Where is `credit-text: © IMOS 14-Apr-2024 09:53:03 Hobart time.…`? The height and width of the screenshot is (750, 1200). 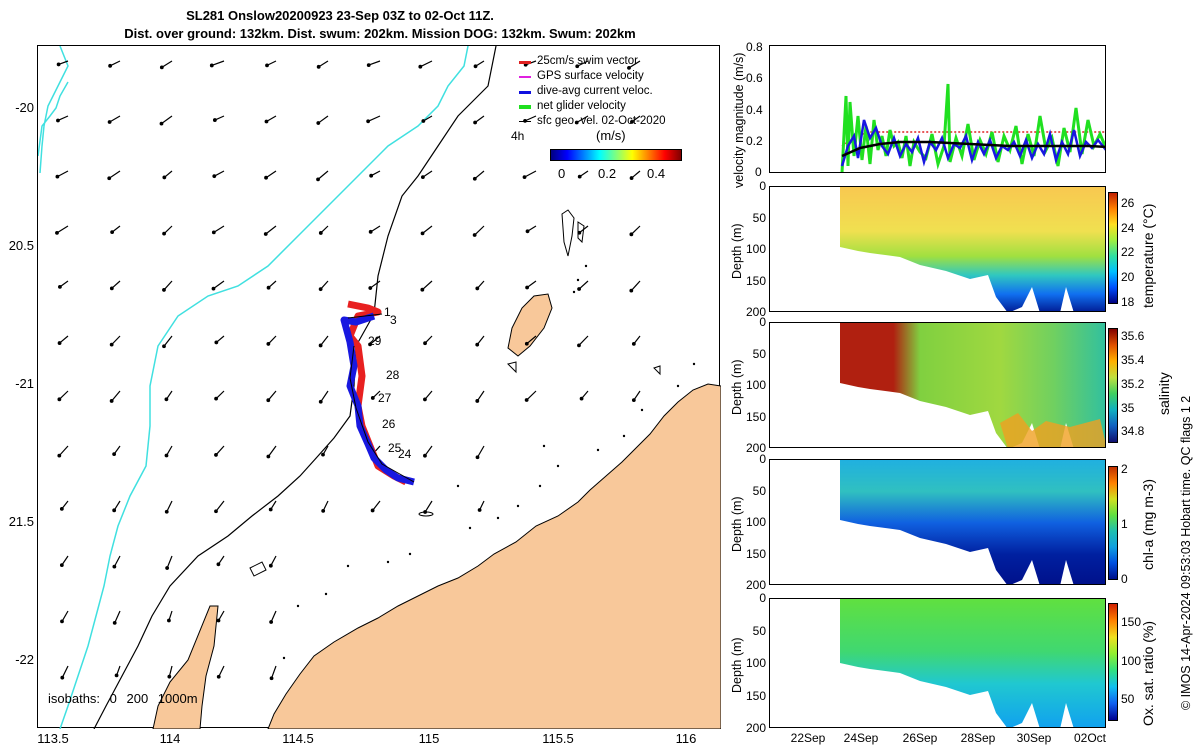
credit-text: © IMOS 14-Apr-2024 09:53:03 Hobart time.… is located at coordinates (1186, 552).